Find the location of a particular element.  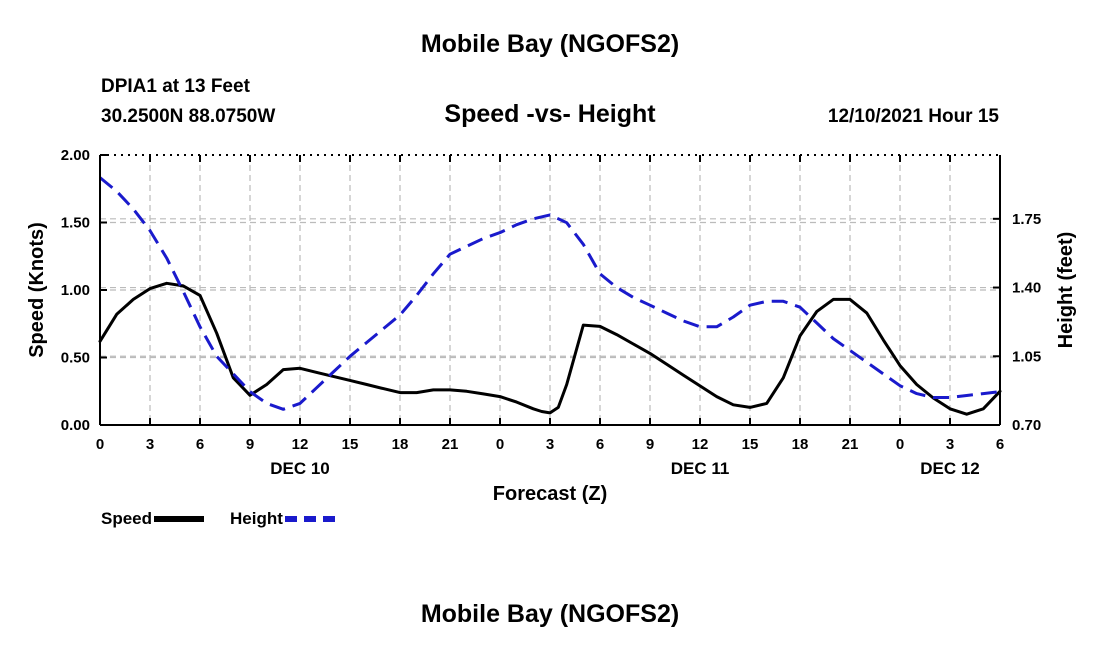

chart-title-bottom: Mobile Bay (NGOFS2) is located at coordinates (550, 614).